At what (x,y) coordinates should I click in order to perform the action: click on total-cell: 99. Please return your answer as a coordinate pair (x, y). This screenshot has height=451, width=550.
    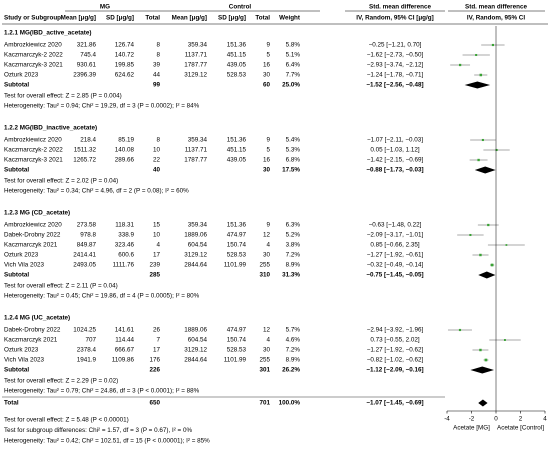
    Looking at the image, I should click on (157, 85).